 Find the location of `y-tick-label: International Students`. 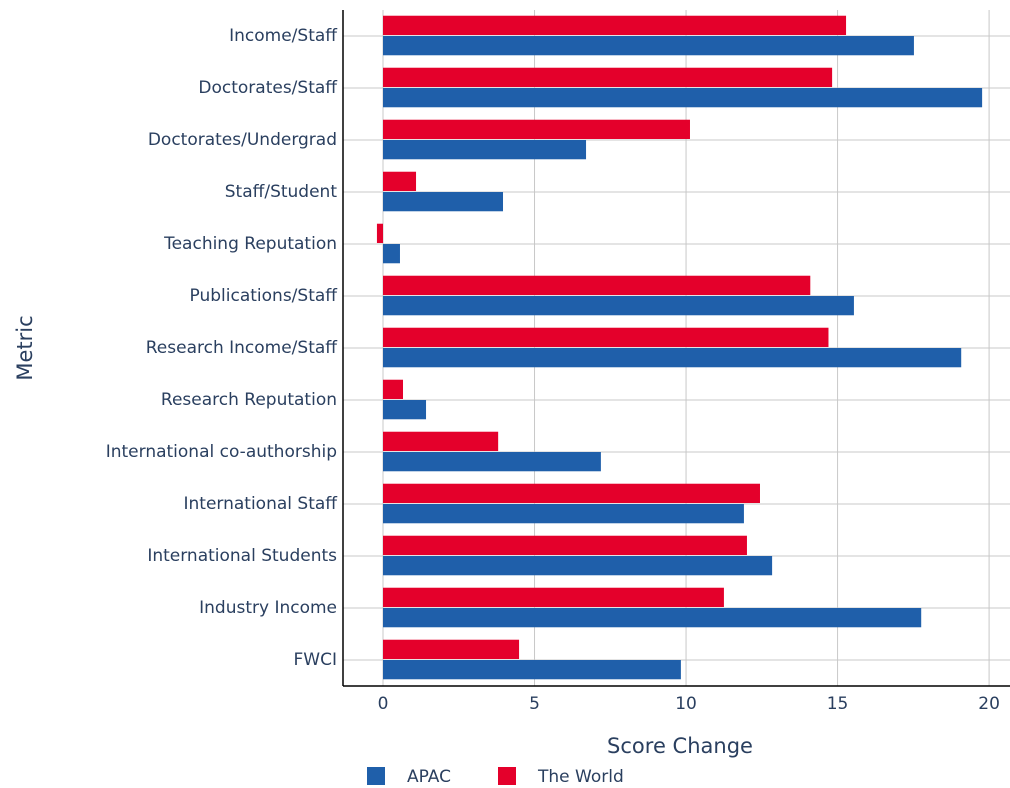

y-tick-label: International Students is located at coordinates (242, 556).